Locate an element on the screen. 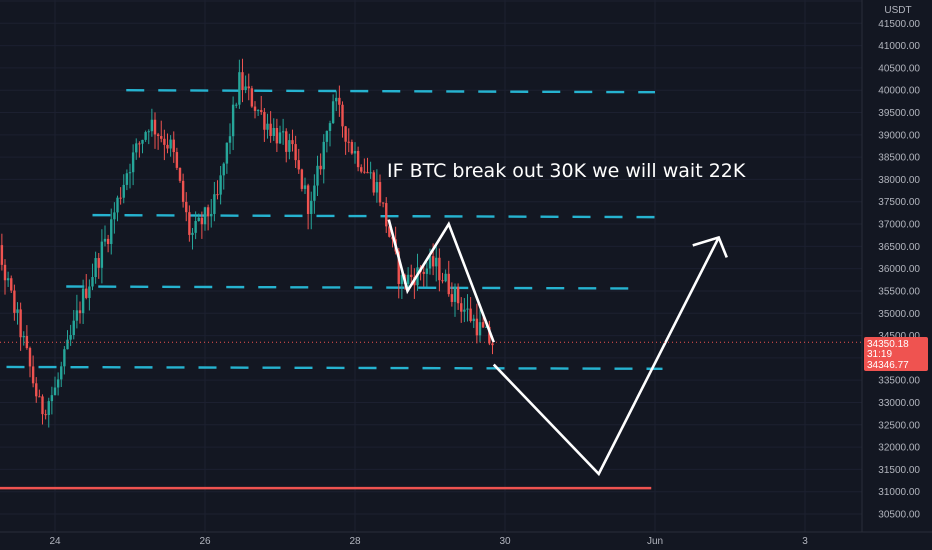 The width and height of the screenshot is (932, 550). y-tick-label: 36000.00 is located at coordinates (899, 269).